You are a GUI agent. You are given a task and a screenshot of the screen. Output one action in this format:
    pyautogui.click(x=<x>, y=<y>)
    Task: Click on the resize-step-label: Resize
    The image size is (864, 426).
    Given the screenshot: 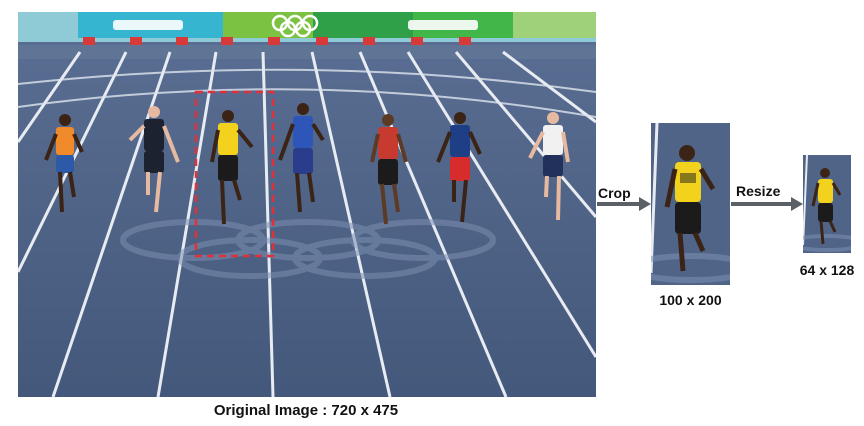 What is the action you would take?
    pyautogui.click(x=758, y=191)
    